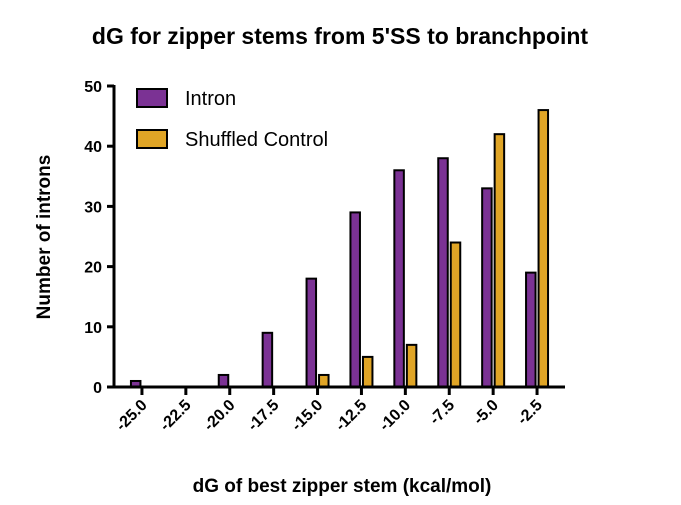 The height and width of the screenshot is (505, 681). I want to click on legend-label-shuffled-control: Shuffled Control, so click(256, 140).